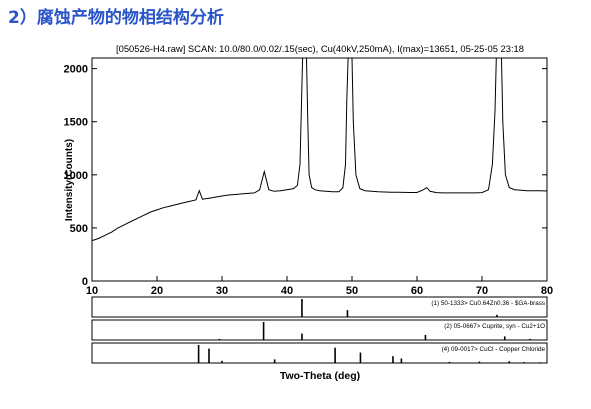 The image size is (591, 409). What do you see at coordinates (79, 229) in the screenshot?
I see `y-tick-label: 500` at bounding box center [79, 229].